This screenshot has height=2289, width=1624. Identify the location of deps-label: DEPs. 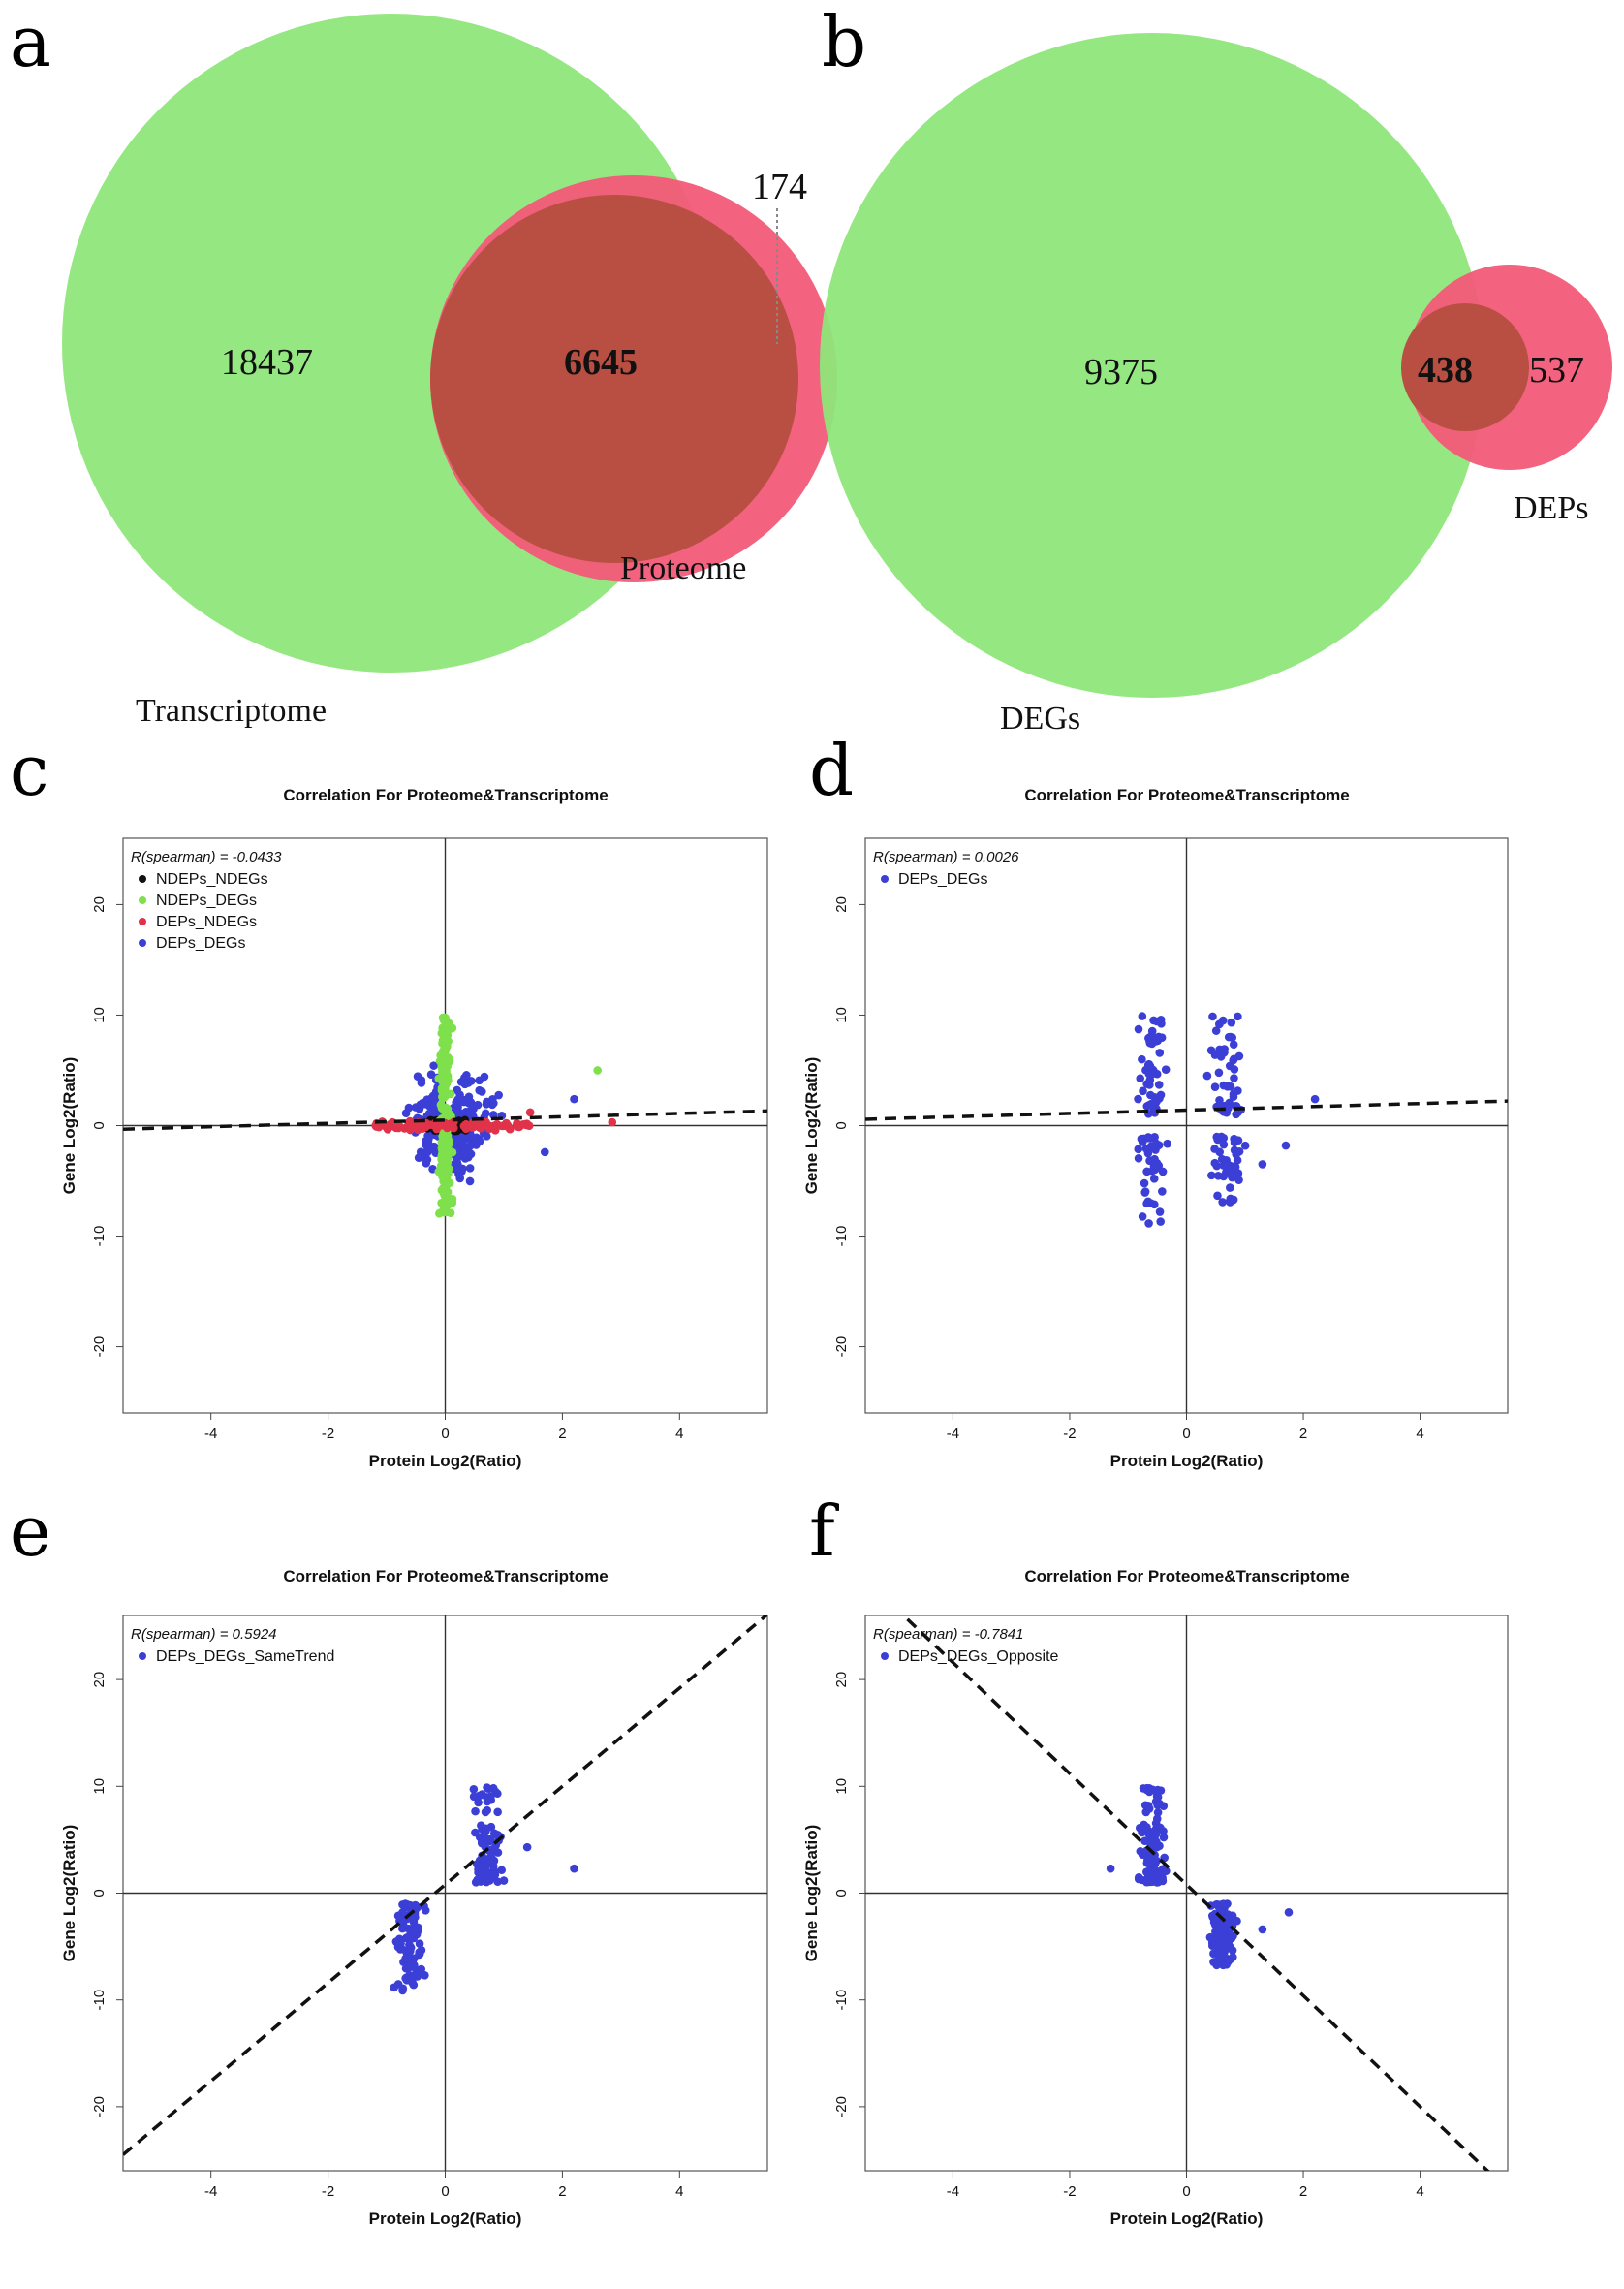
(1551, 508).